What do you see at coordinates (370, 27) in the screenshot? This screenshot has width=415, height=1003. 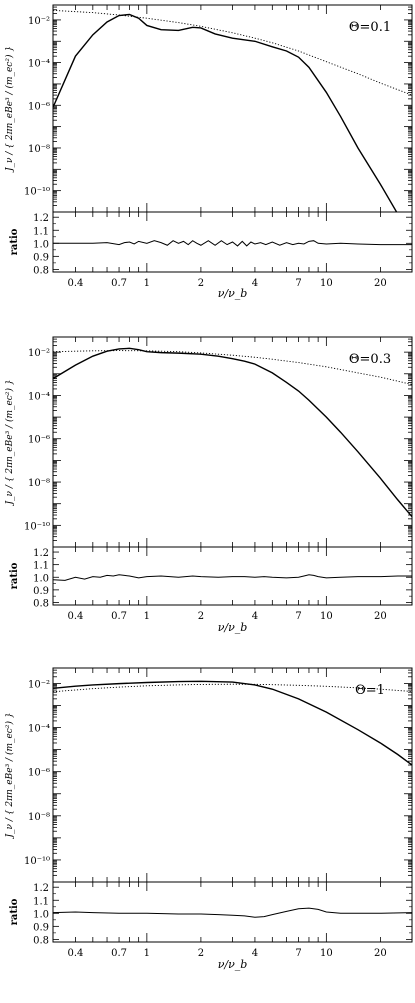 I see `panel-label: Θ=0.1` at bounding box center [370, 27].